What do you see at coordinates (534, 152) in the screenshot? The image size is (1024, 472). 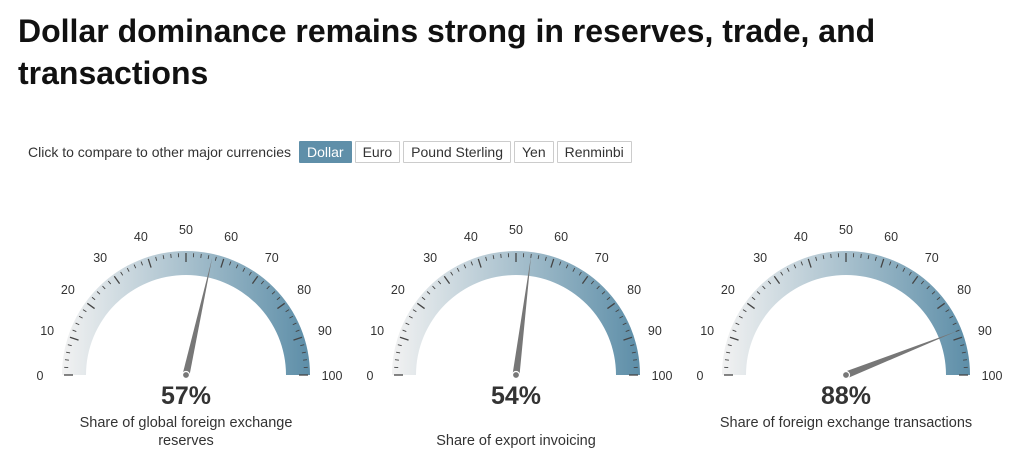 I see `currency-button-yen: Yen` at bounding box center [534, 152].